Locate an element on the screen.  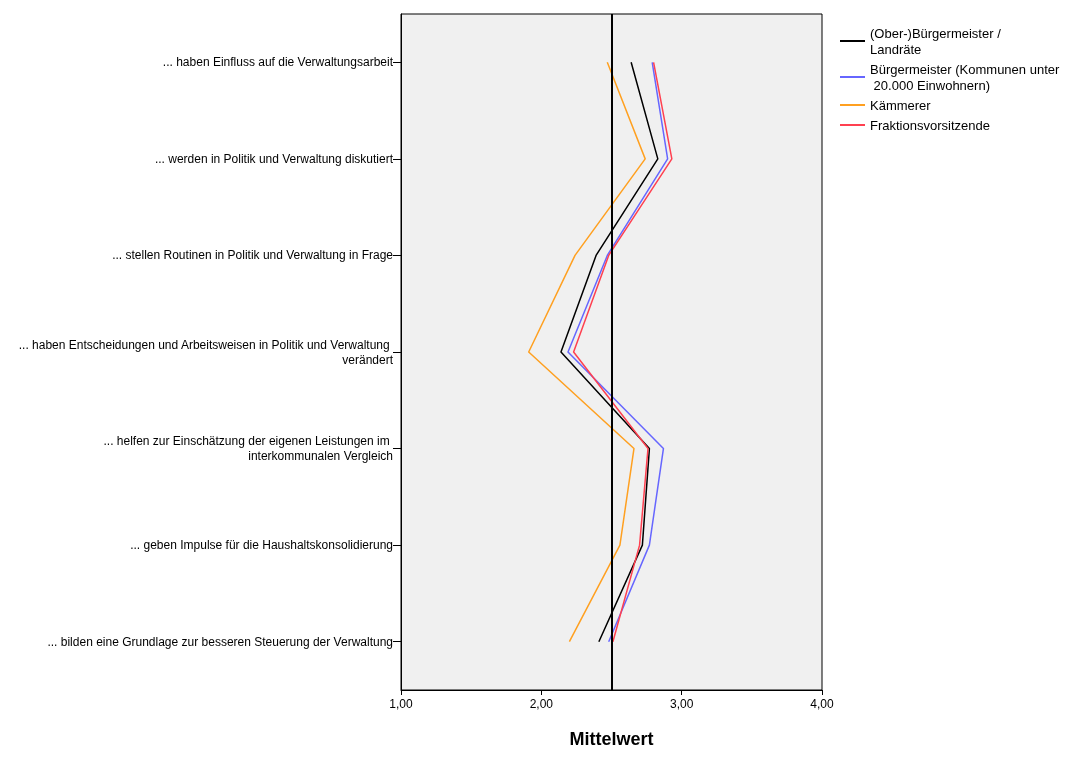
y-tick-label: ... haben Entscheidungen und Arbeitsweisen in Politik und Verwaltung verändert is located at coordinates (206, 352).